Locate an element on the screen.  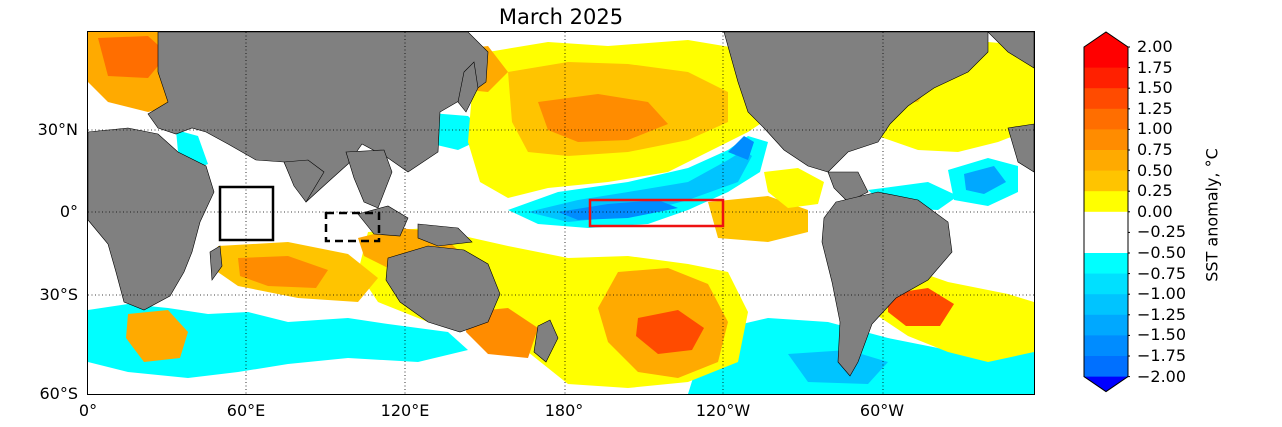
nino34-box is located at coordinates (656, 213).